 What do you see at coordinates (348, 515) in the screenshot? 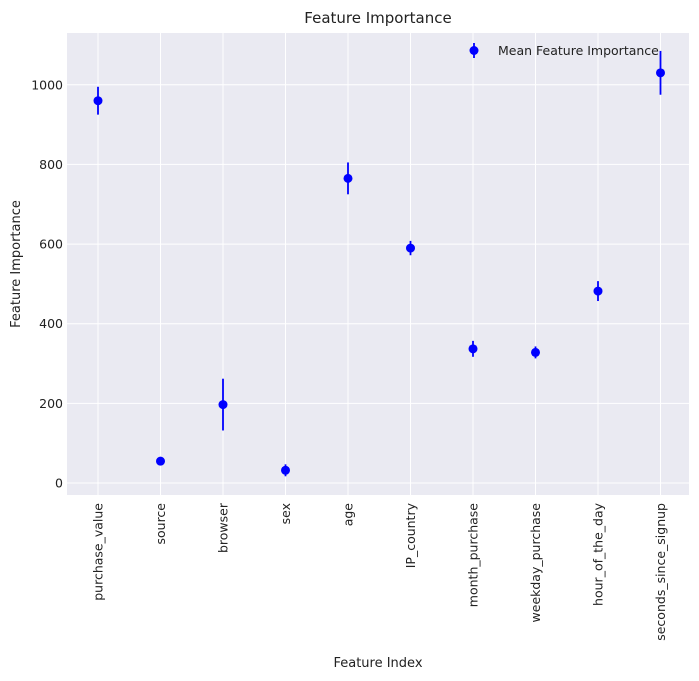
I see `x-tick-label: age` at bounding box center [348, 515].